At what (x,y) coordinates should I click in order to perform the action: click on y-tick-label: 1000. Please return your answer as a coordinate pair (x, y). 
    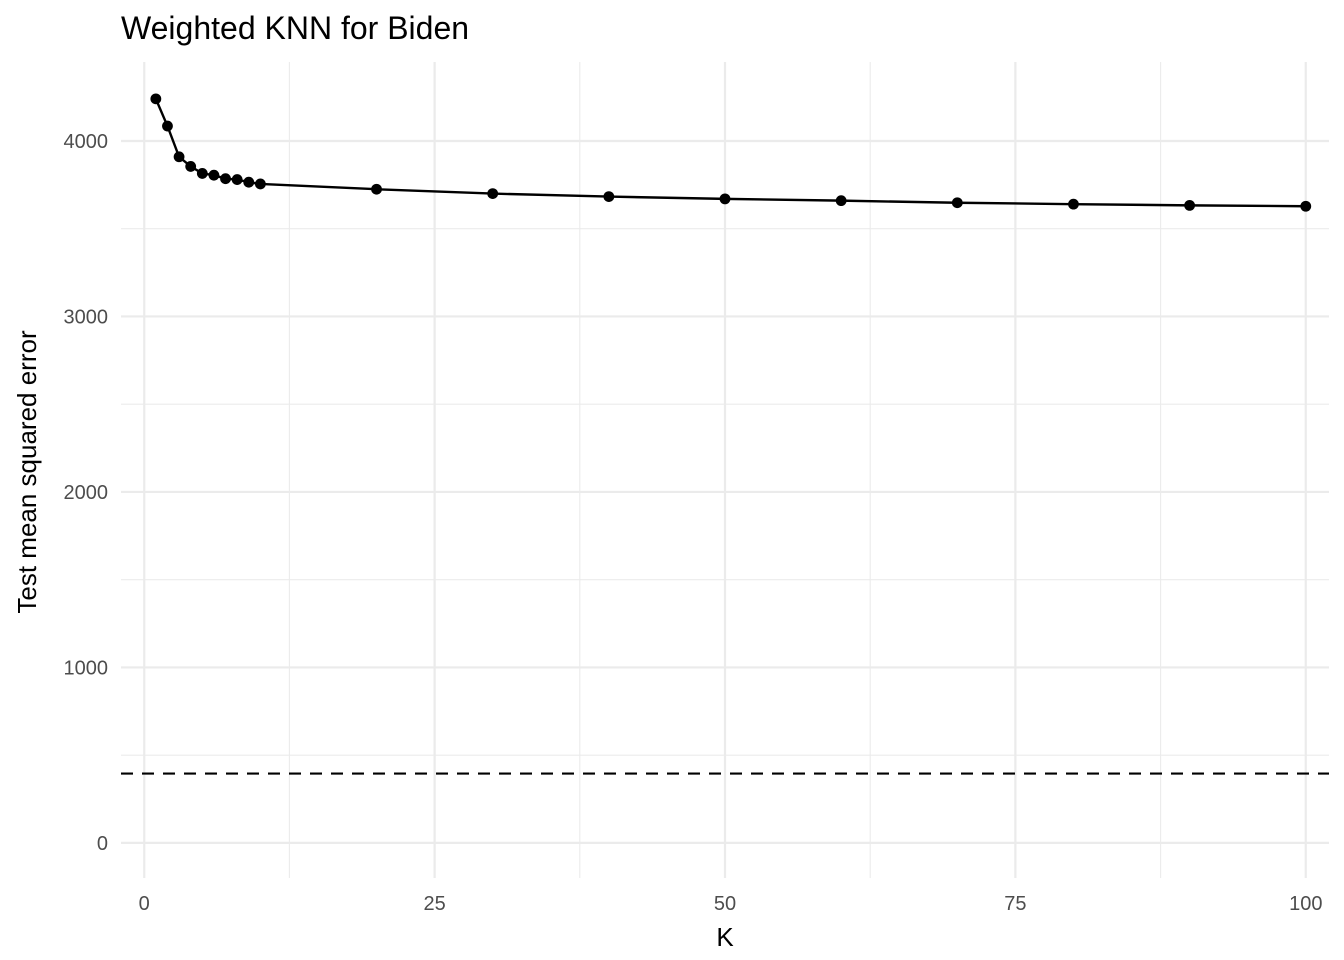
    Looking at the image, I should click on (86, 668).